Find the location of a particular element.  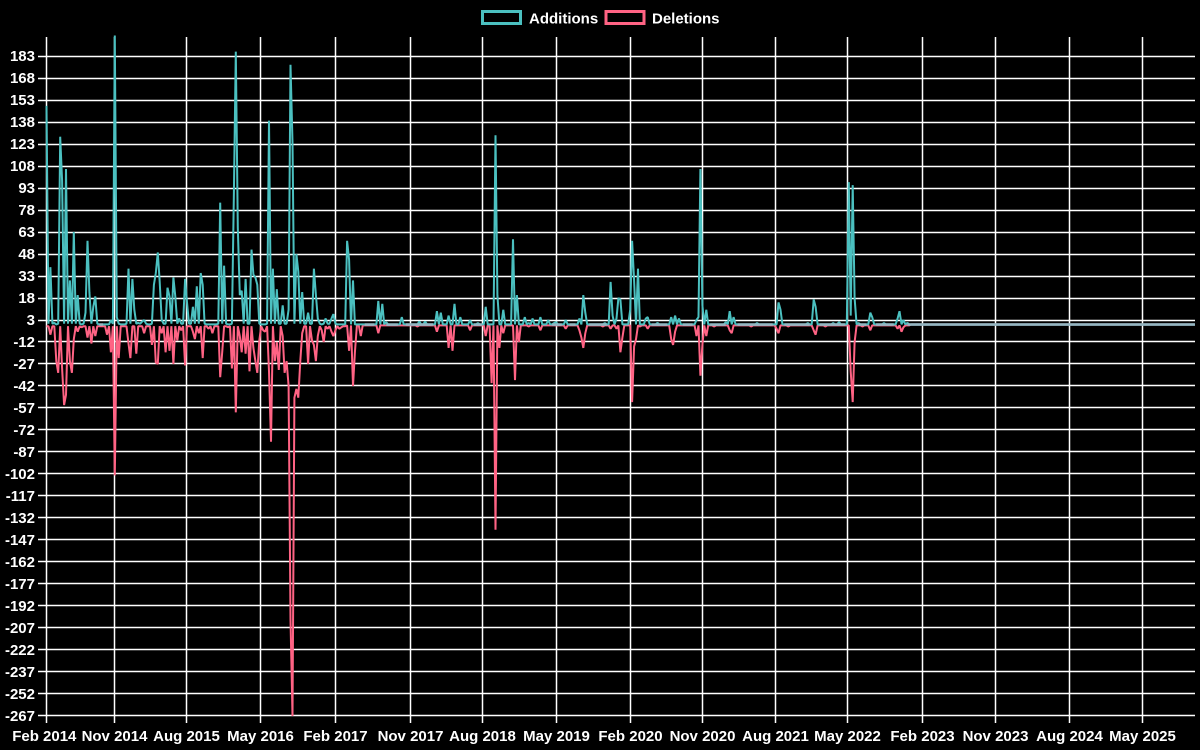

svg-text: 18 is located at coordinates (26, 298).